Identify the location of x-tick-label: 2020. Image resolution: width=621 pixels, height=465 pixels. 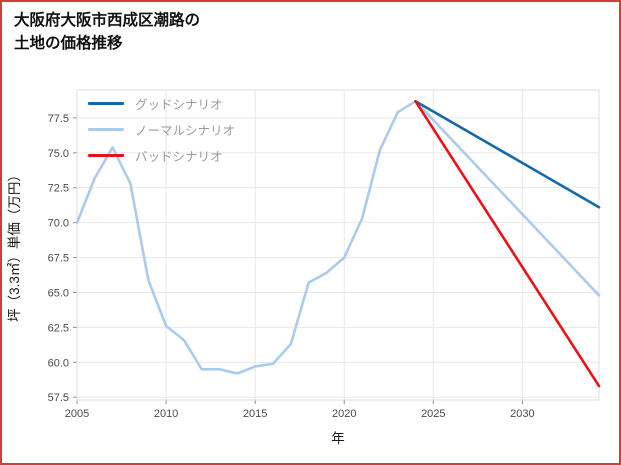
(344, 414).